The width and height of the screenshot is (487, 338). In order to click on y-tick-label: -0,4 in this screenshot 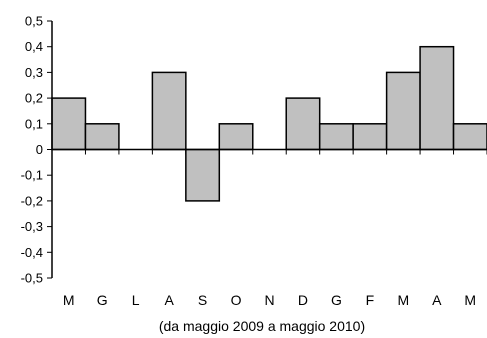, I will do `click(32, 252)`.